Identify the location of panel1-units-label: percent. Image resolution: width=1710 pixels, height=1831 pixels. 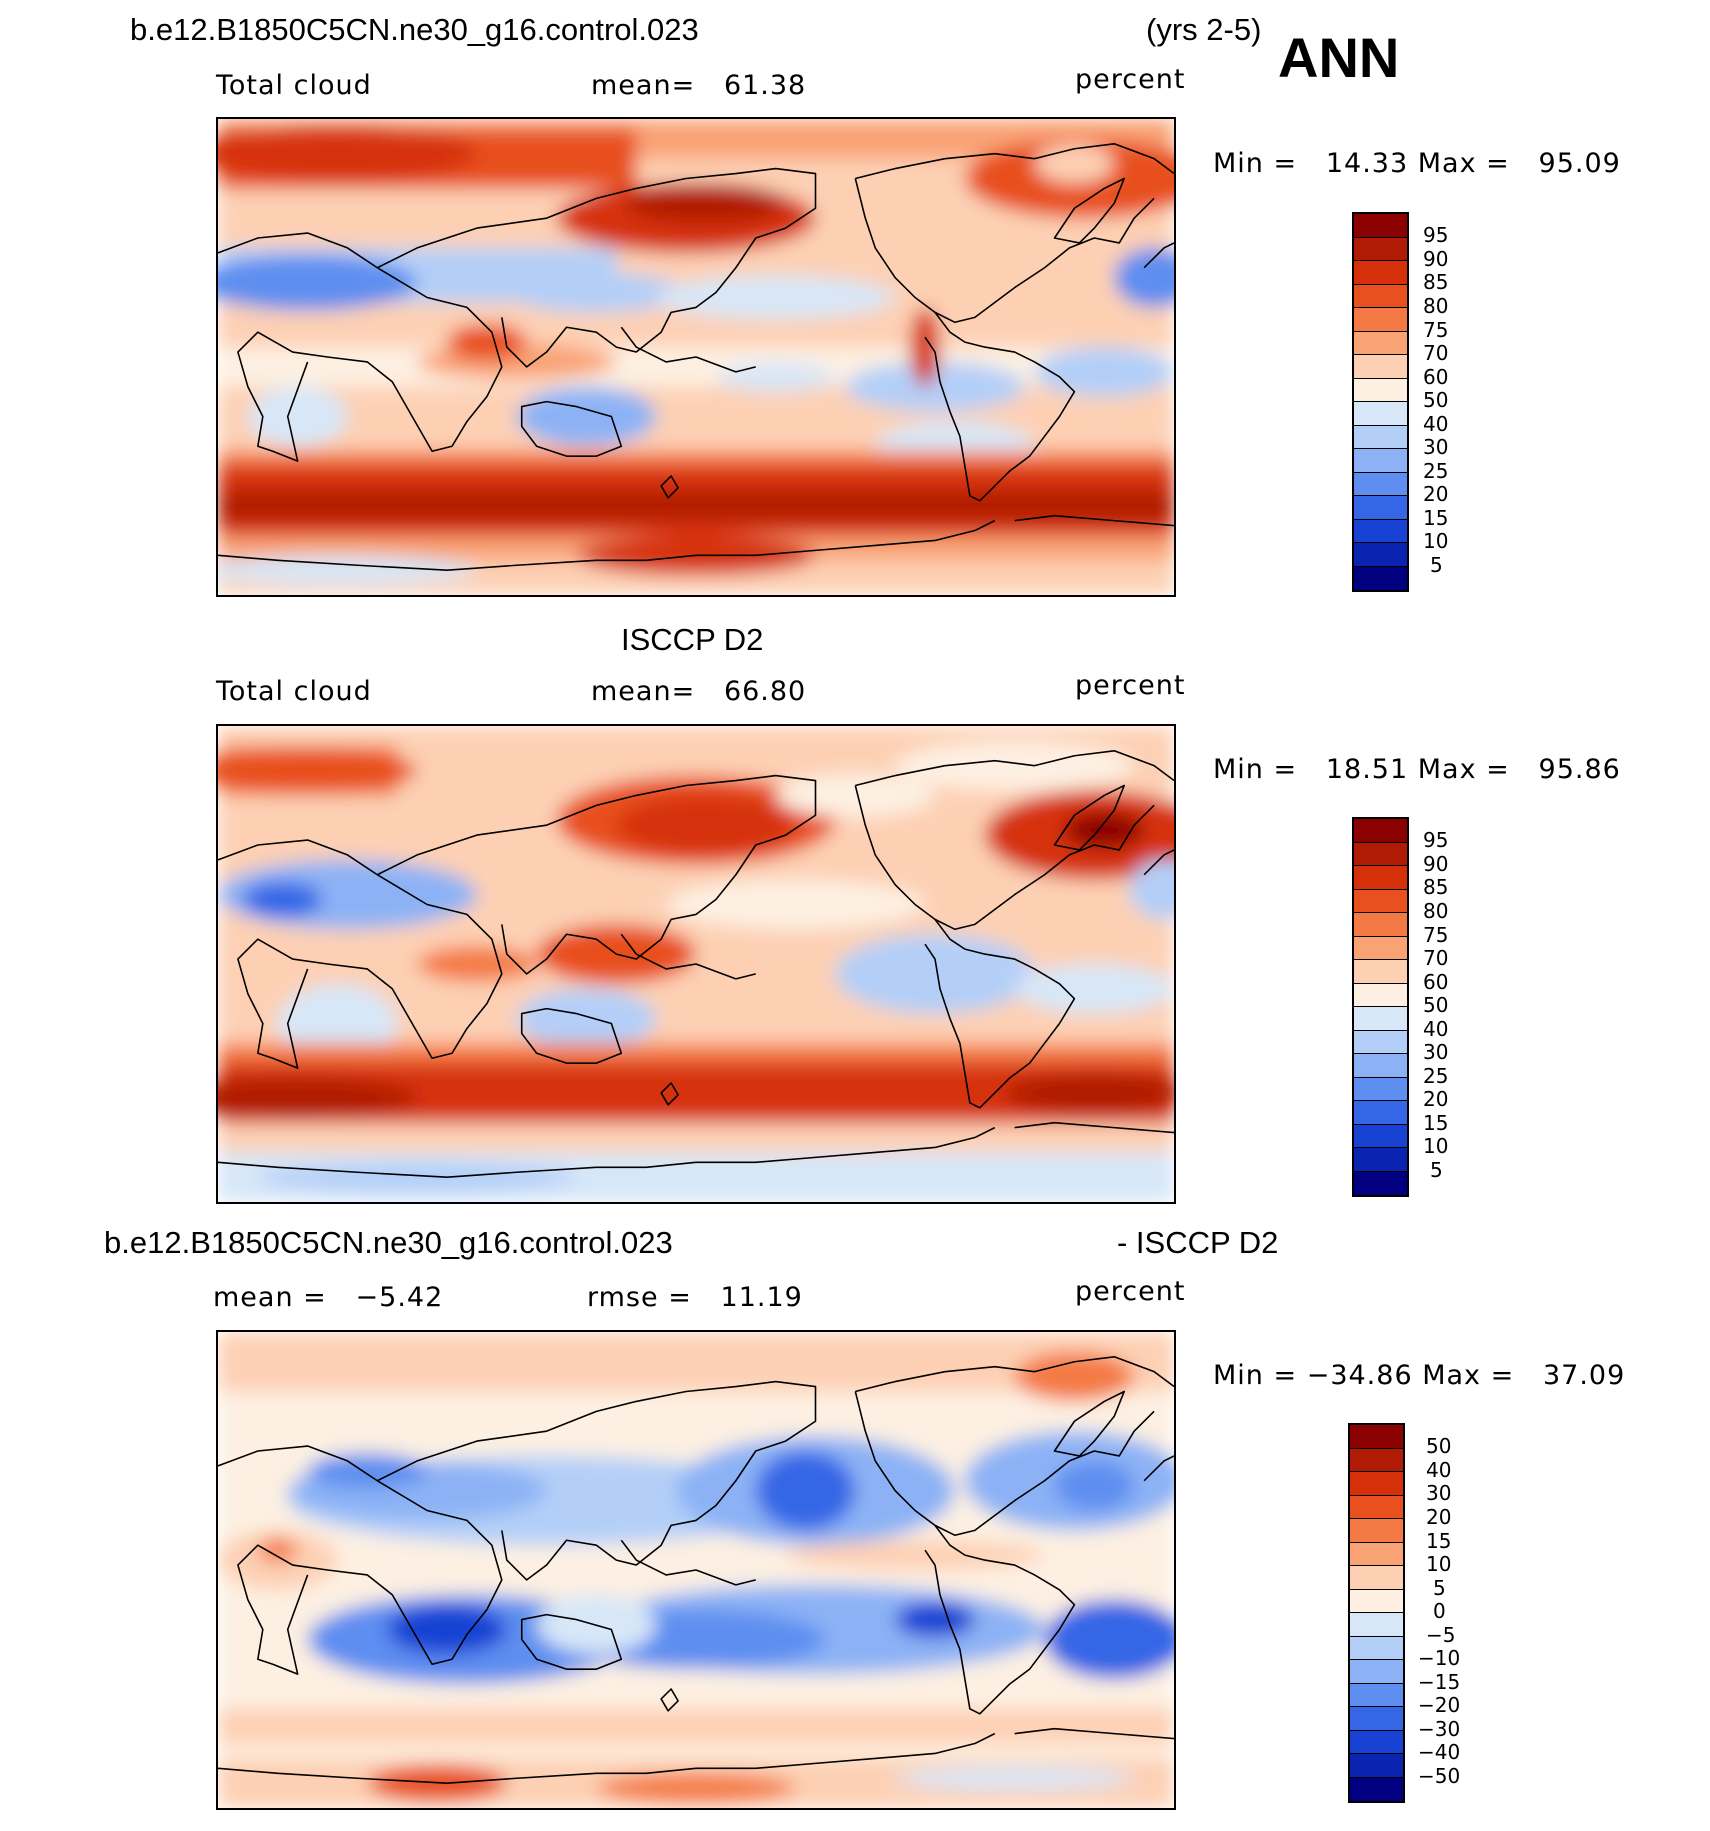
(1130, 79).